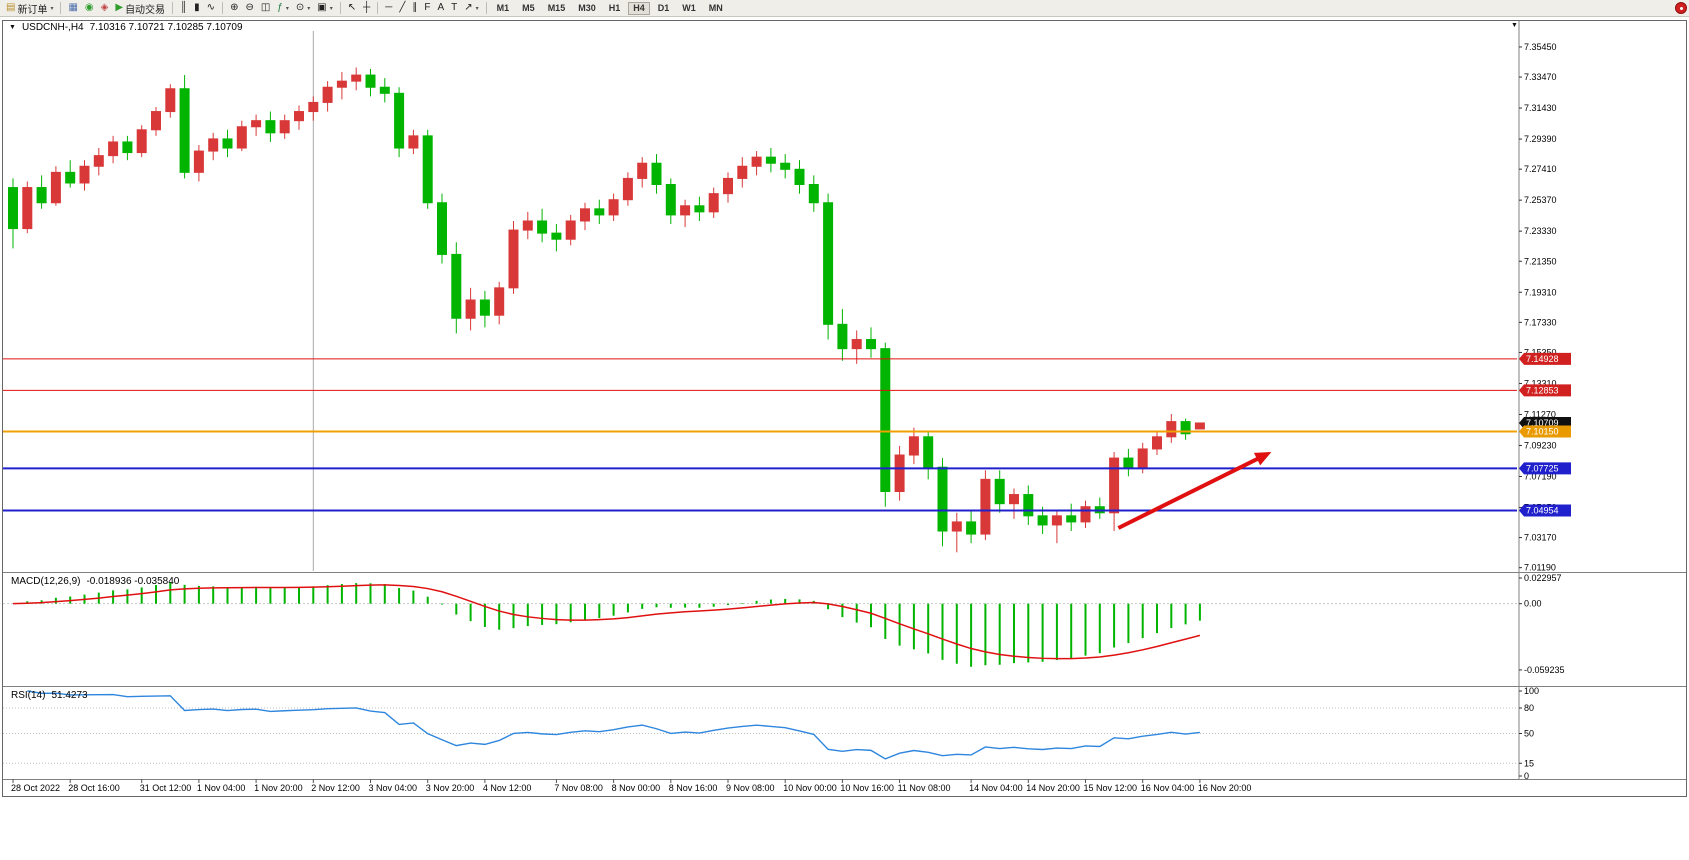  I want to click on macd-scale-label: 0.00, so click(1533, 604).